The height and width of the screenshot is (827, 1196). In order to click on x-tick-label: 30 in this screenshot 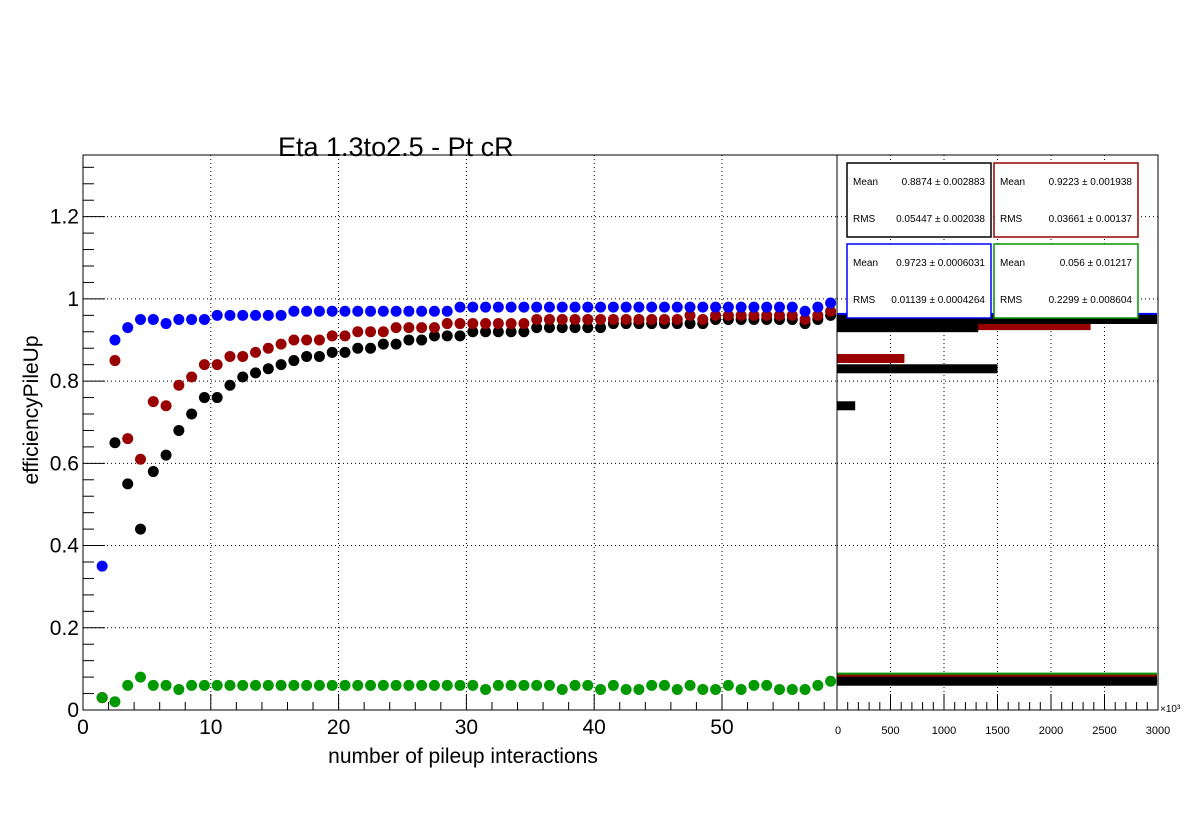, I will do `click(466, 727)`.